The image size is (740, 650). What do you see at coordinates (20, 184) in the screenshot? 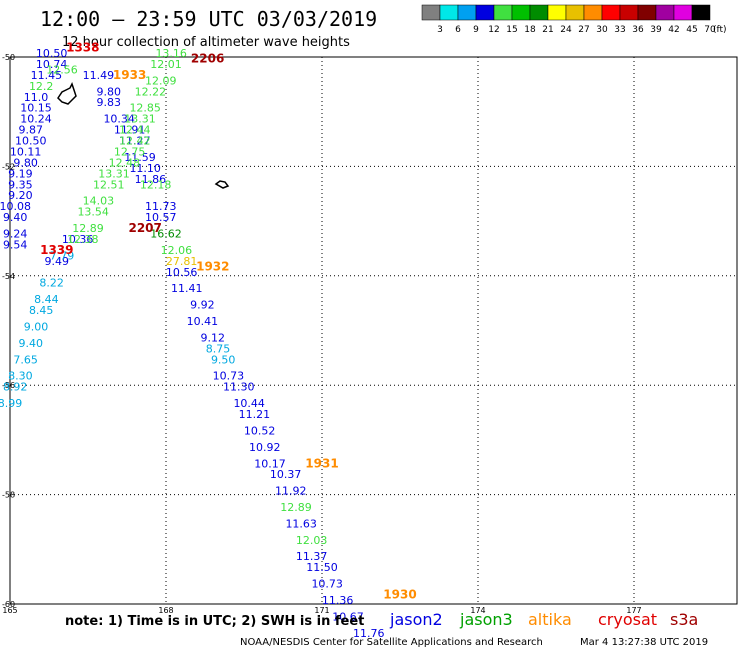
I see `wave-height-jason2: 9.35` at bounding box center [20, 184].